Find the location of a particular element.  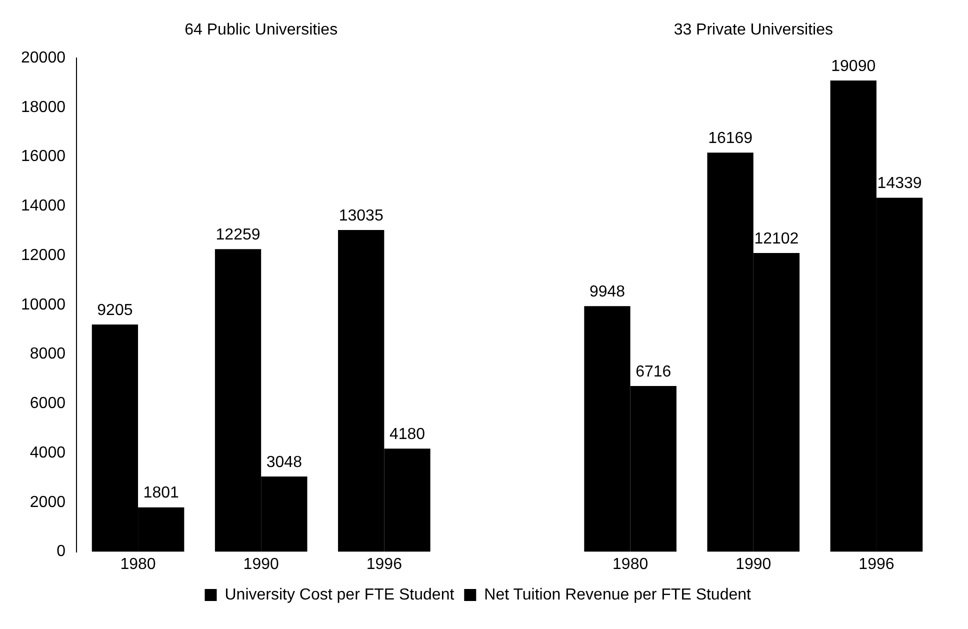

y-tick-label: 0 is located at coordinates (61, 551).